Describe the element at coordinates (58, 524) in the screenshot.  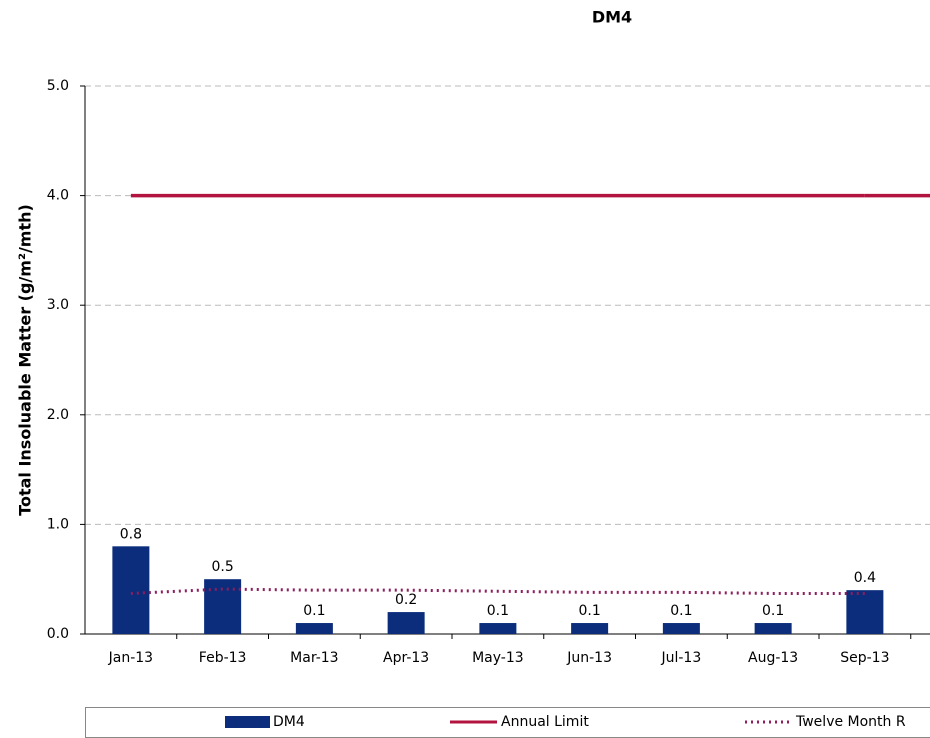
I see `y-tick-label: 1.0` at that location.